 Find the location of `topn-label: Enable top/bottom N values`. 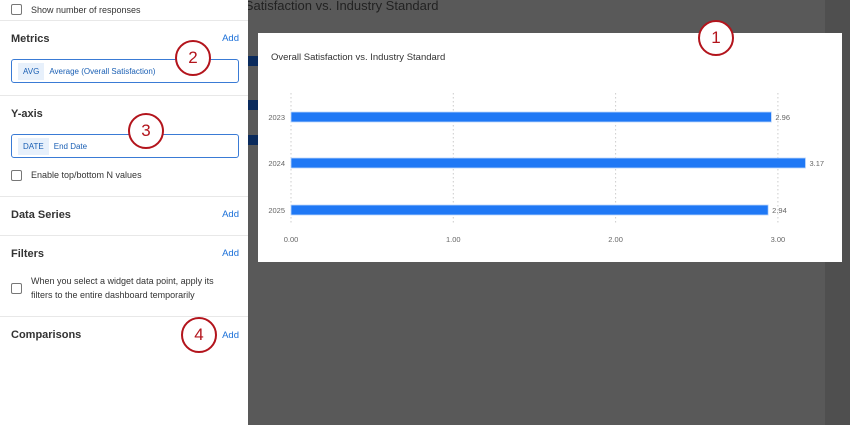

topn-label: Enable top/bottom N values is located at coordinates (86, 175).